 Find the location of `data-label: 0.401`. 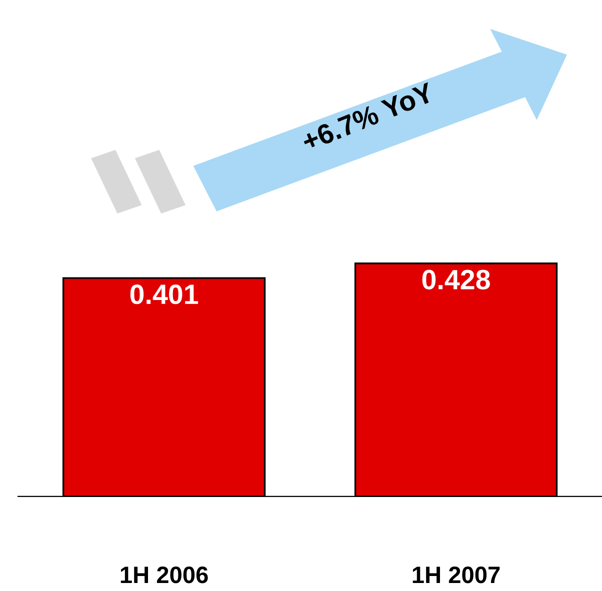

data-label: 0.401 is located at coordinates (164, 294).